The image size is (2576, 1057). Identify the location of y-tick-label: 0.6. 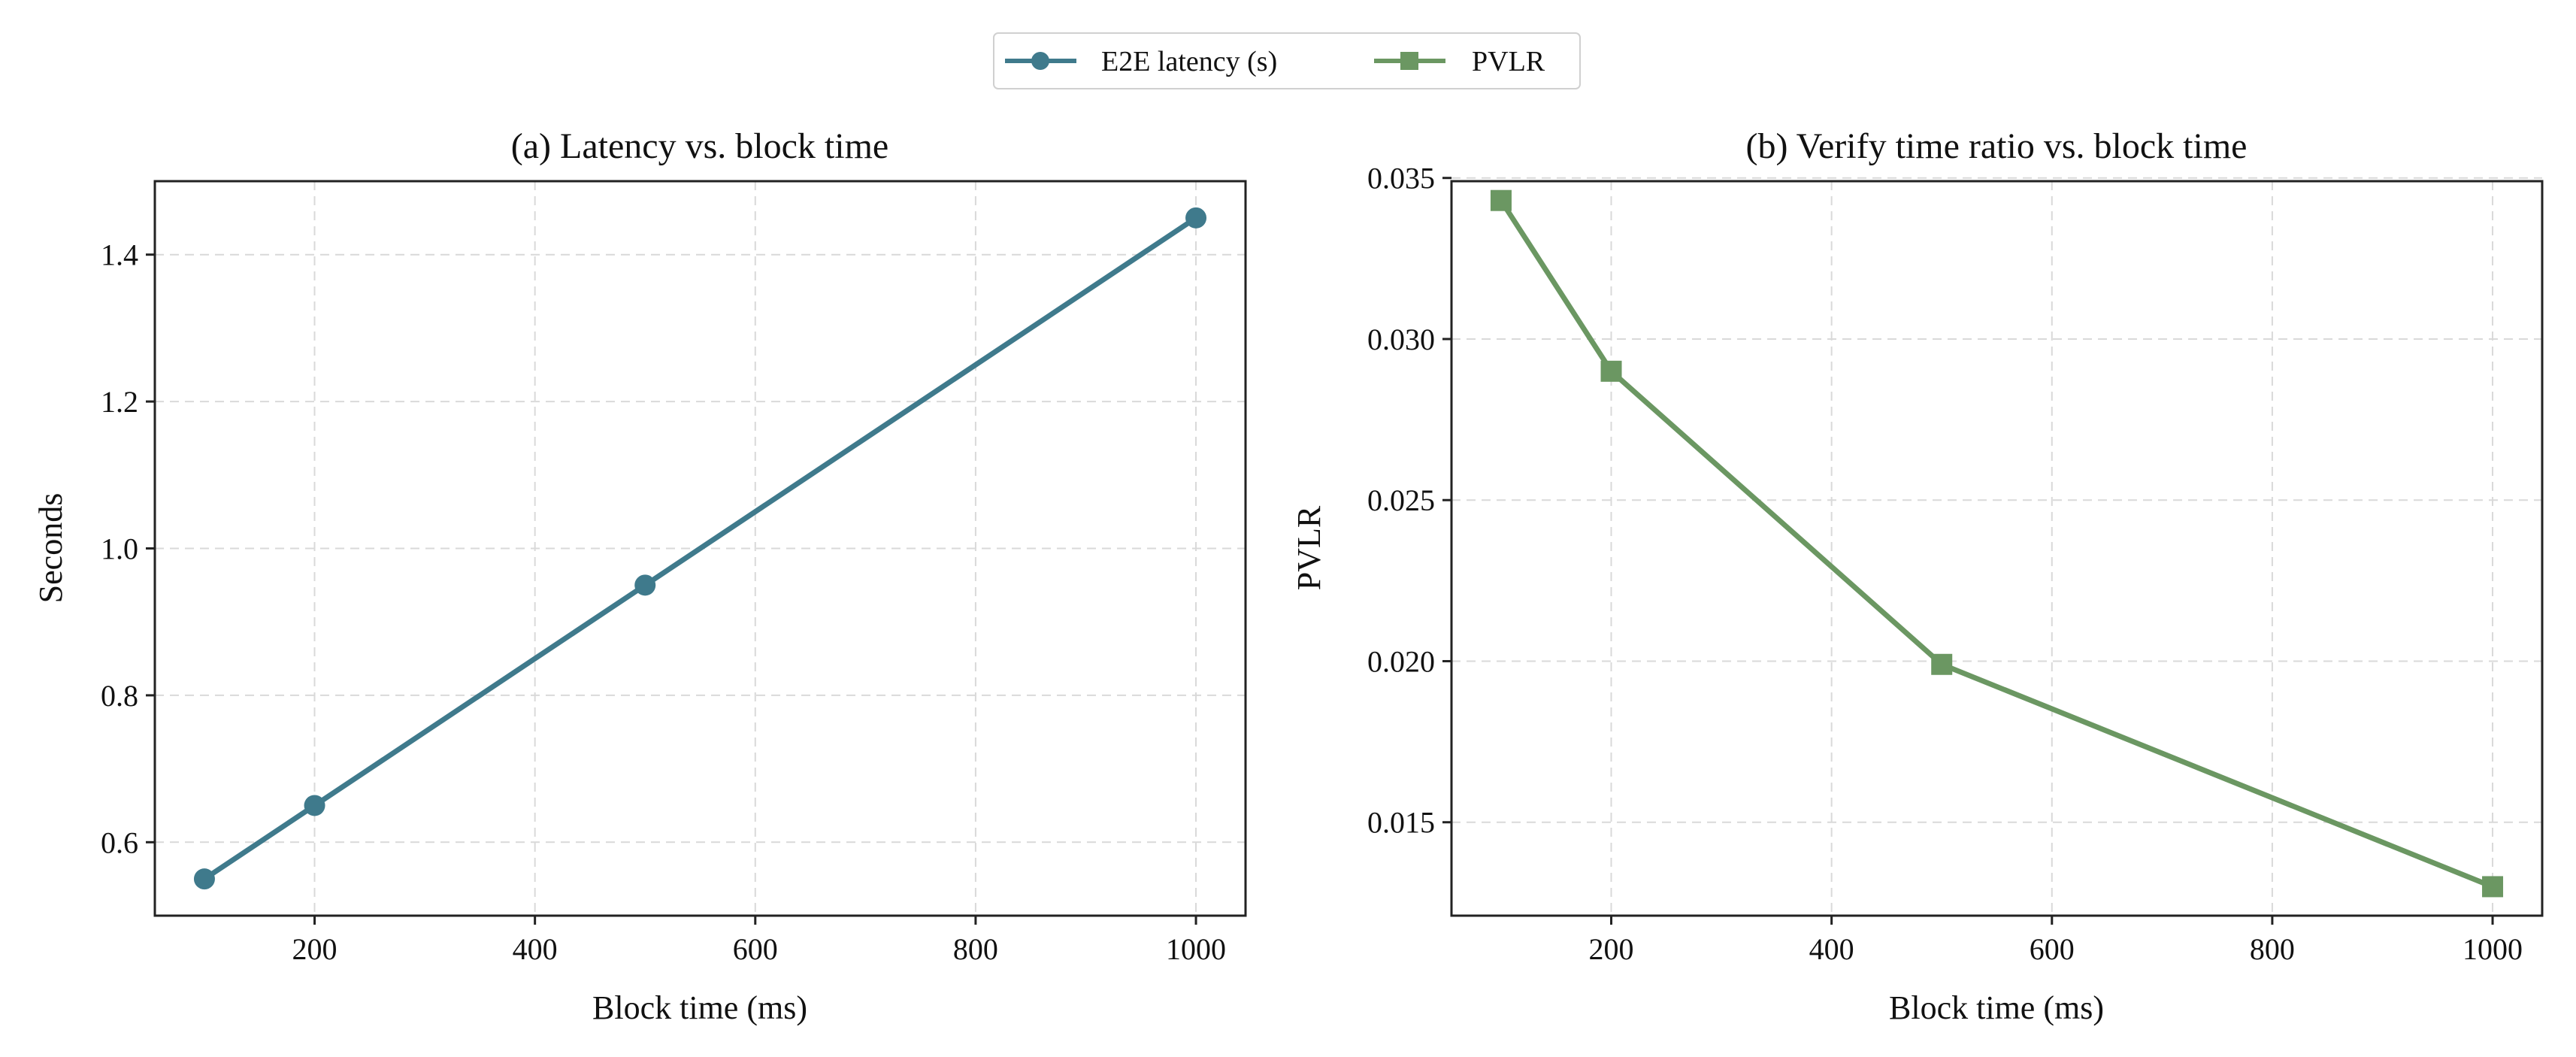
(119, 842).